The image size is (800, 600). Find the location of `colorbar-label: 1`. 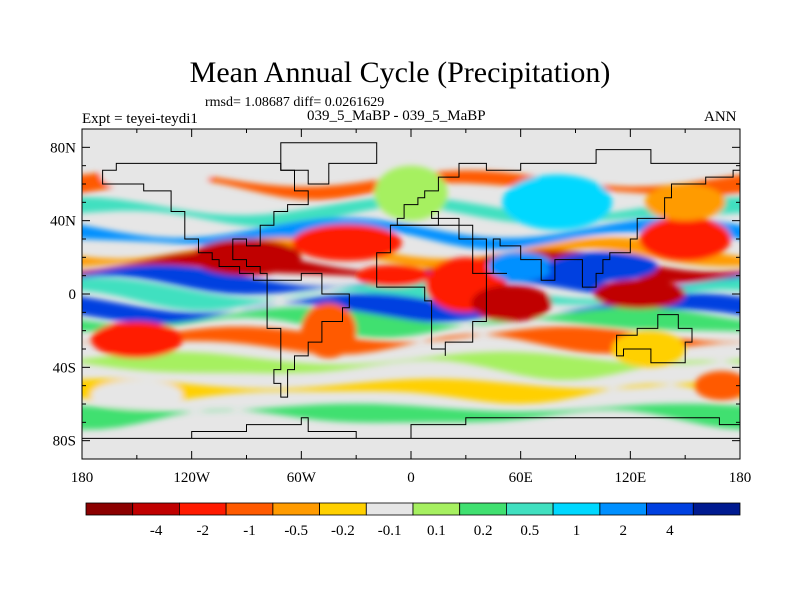

colorbar-label: 1 is located at coordinates (577, 531).